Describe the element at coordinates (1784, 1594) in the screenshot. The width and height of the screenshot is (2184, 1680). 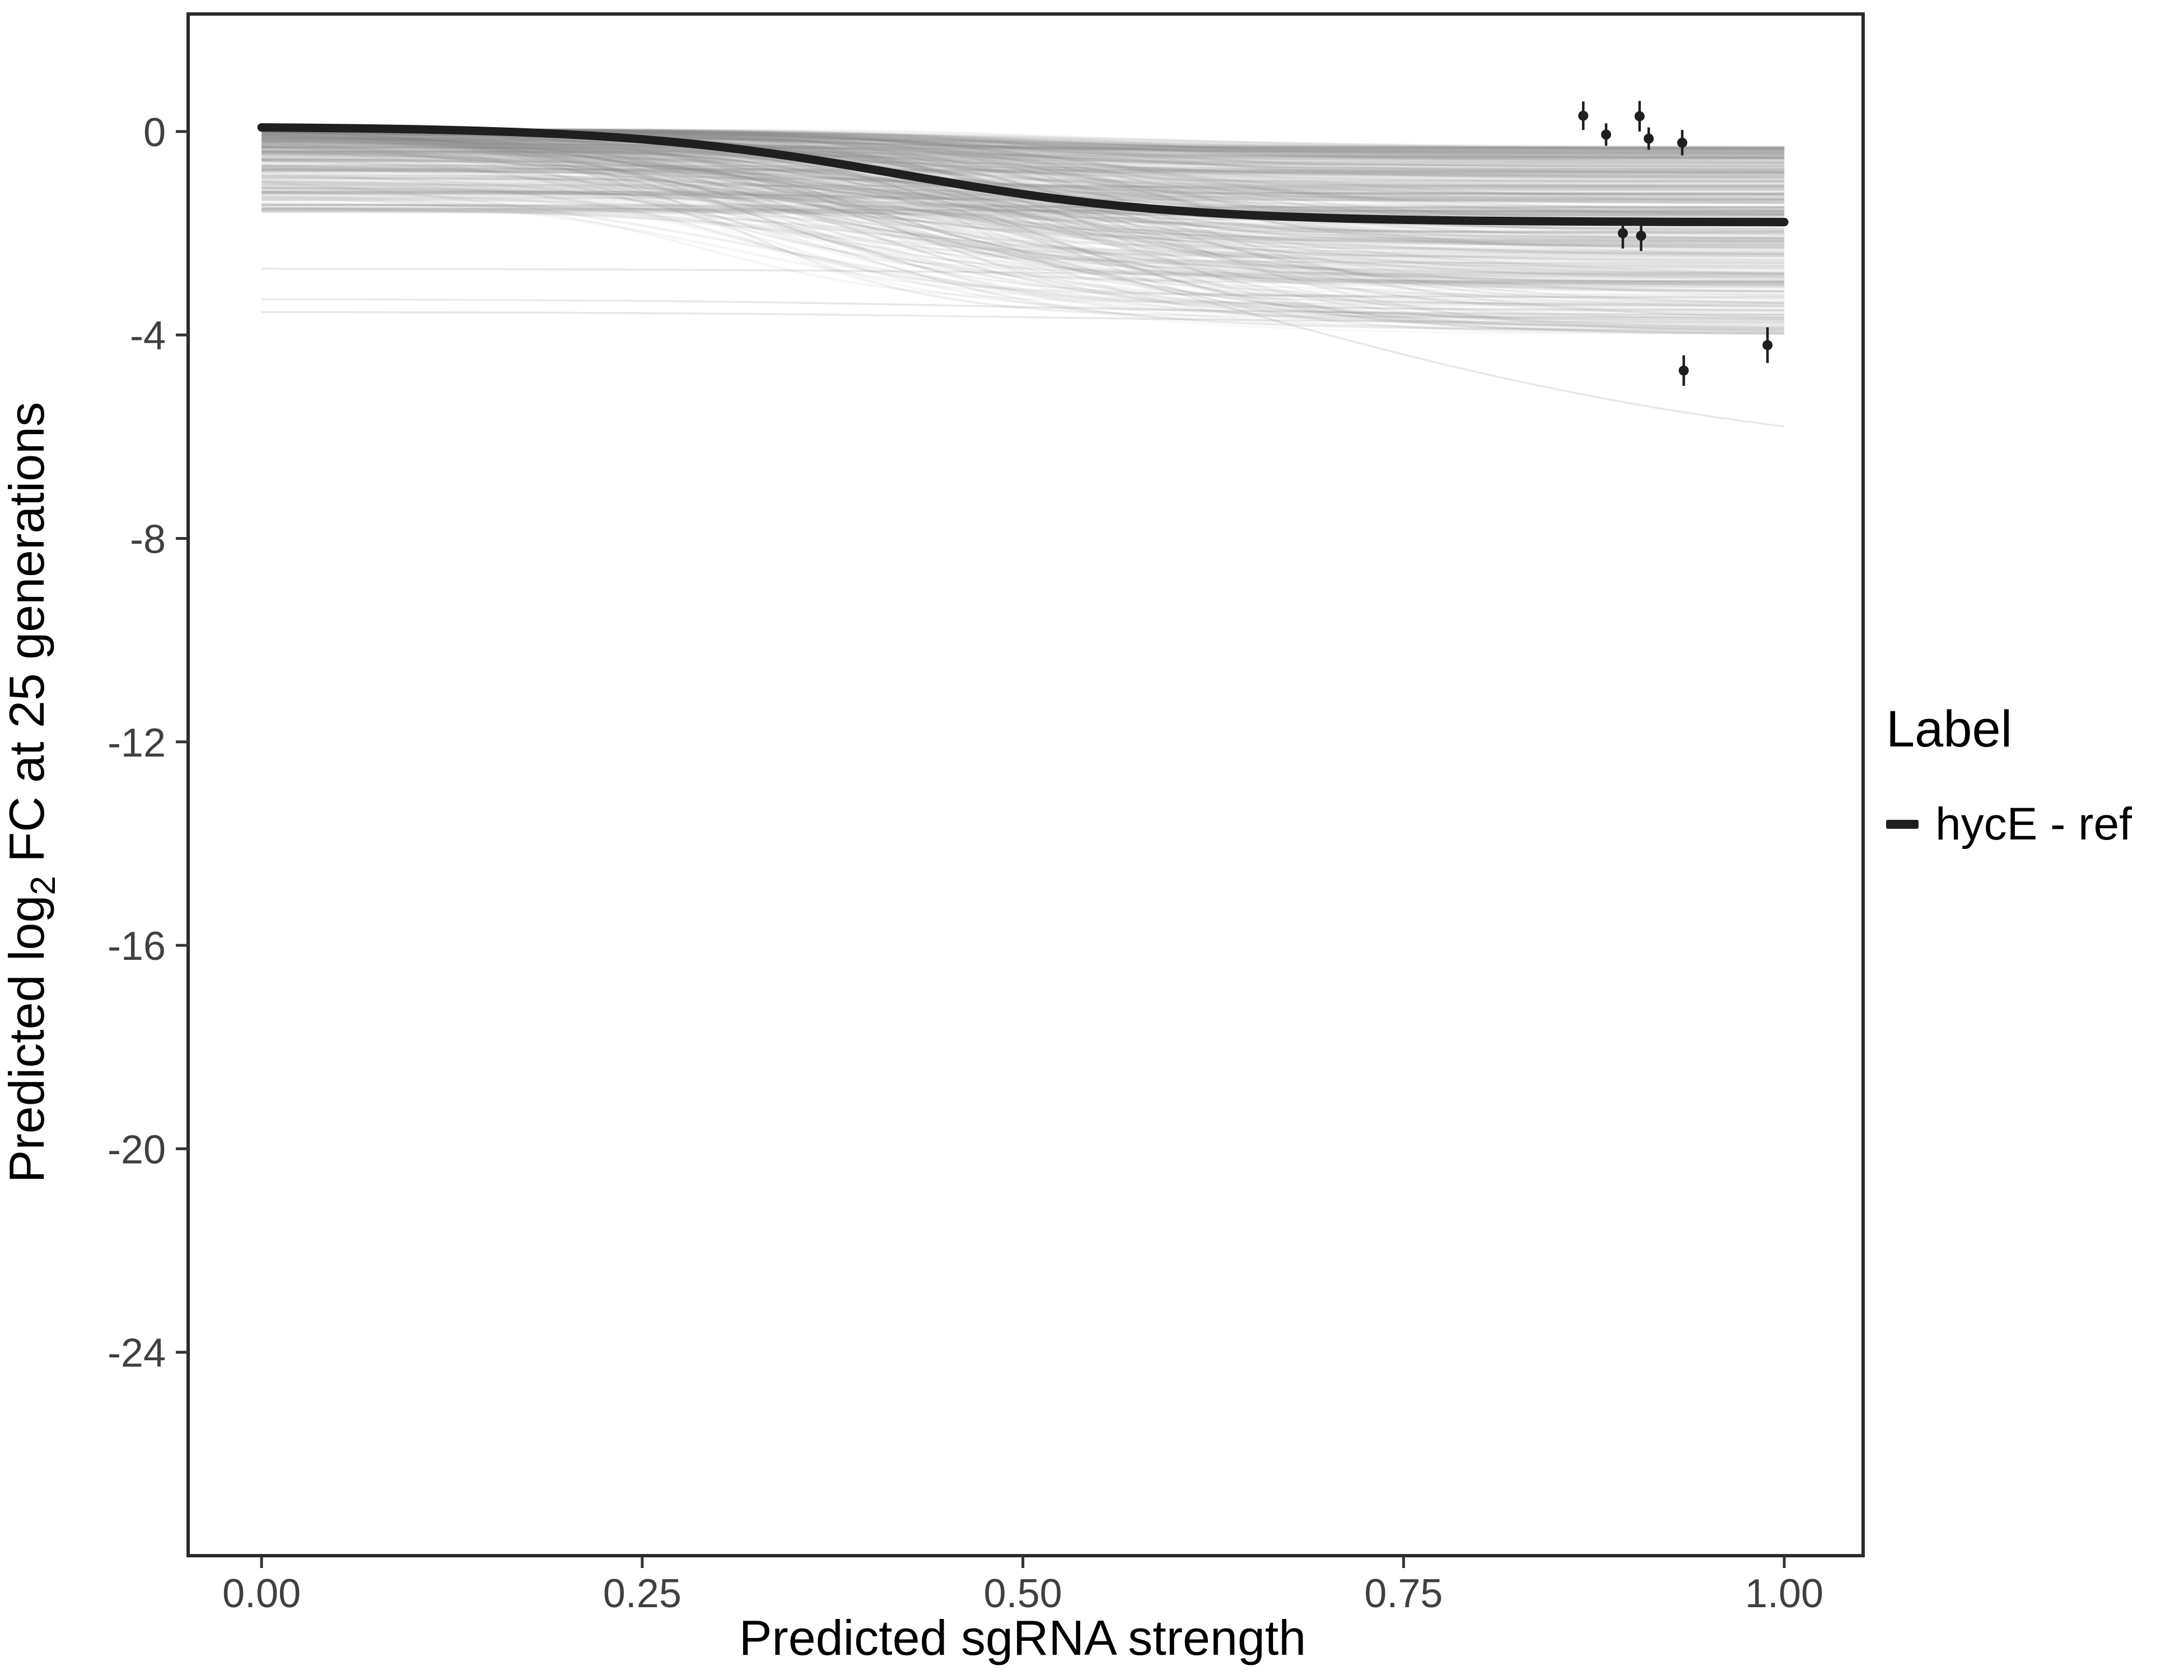
I see `x-tick-label: 1.00` at that location.